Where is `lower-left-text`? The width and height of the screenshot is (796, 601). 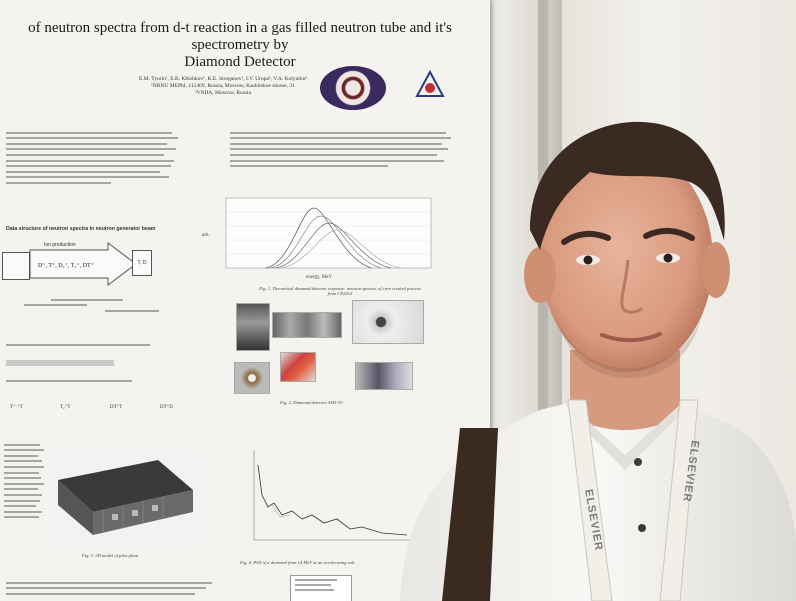 lower-left-text is located at coordinates (24, 481).